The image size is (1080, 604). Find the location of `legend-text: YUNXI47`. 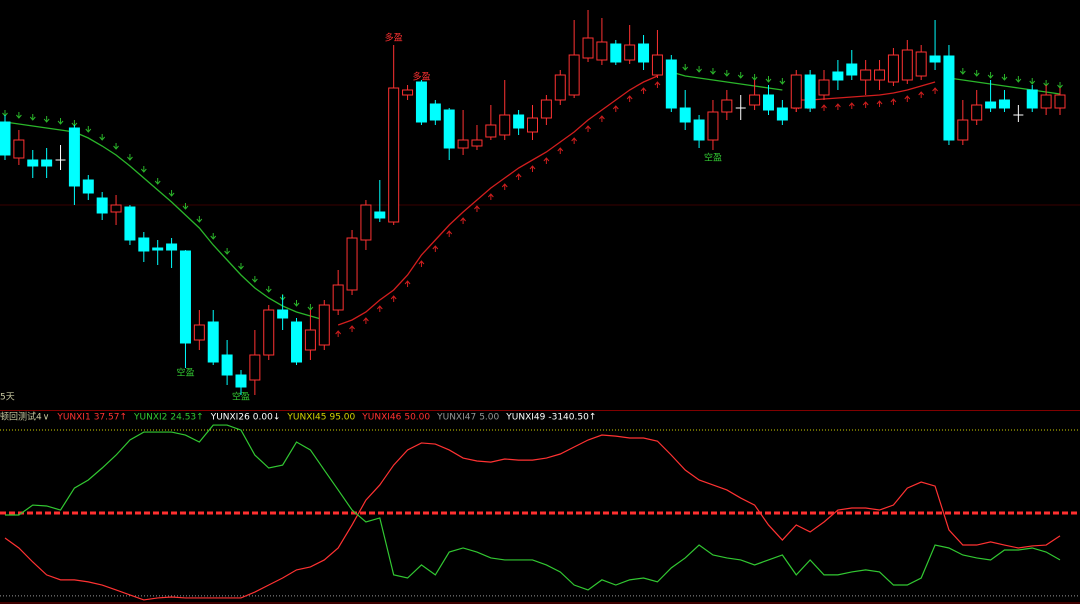

legend-text: YUNXI47 is located at coordinates (456, 418).